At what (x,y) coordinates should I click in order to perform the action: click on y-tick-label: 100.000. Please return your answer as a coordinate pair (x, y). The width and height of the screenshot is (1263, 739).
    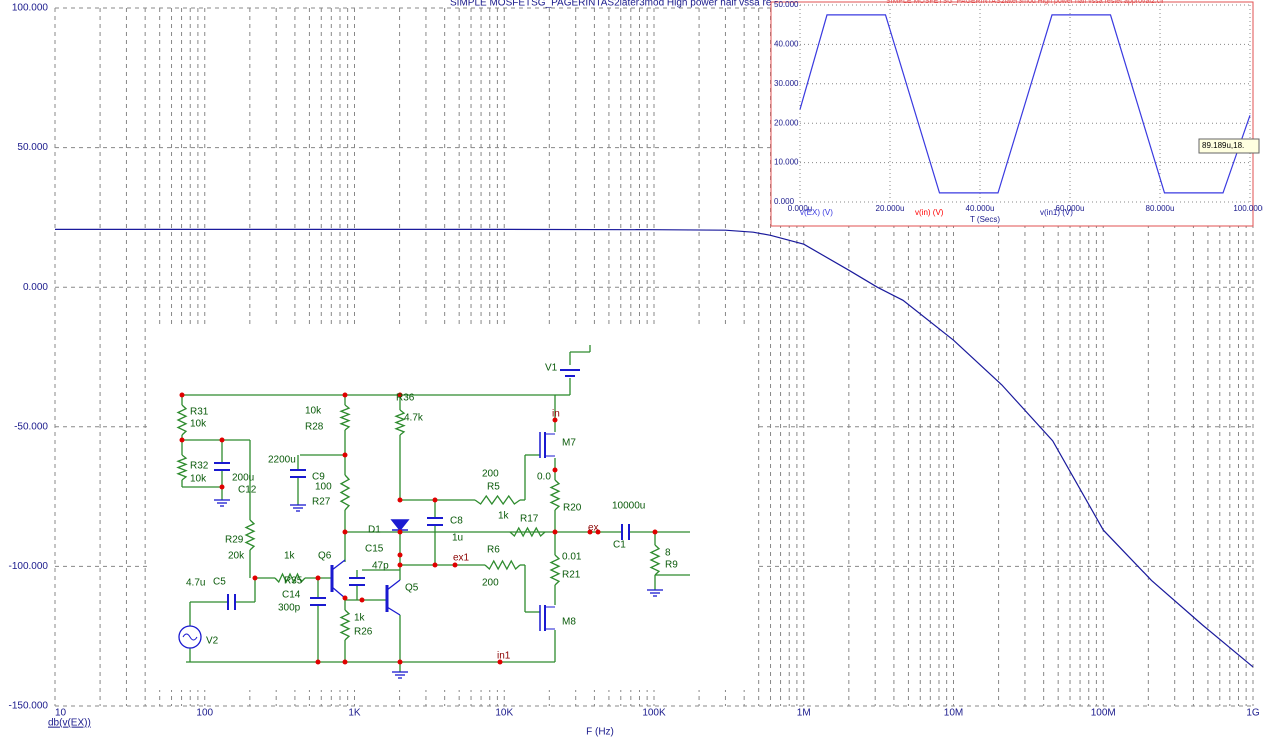
    Looking at the image, I should click on (30, 8).